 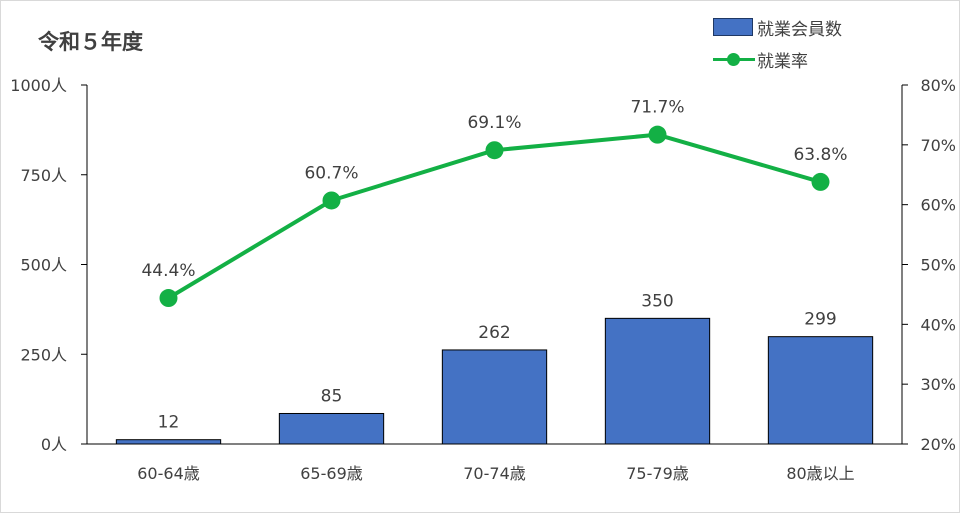 I want to click on bar-value-label: 12, so click(x=169, y=423).